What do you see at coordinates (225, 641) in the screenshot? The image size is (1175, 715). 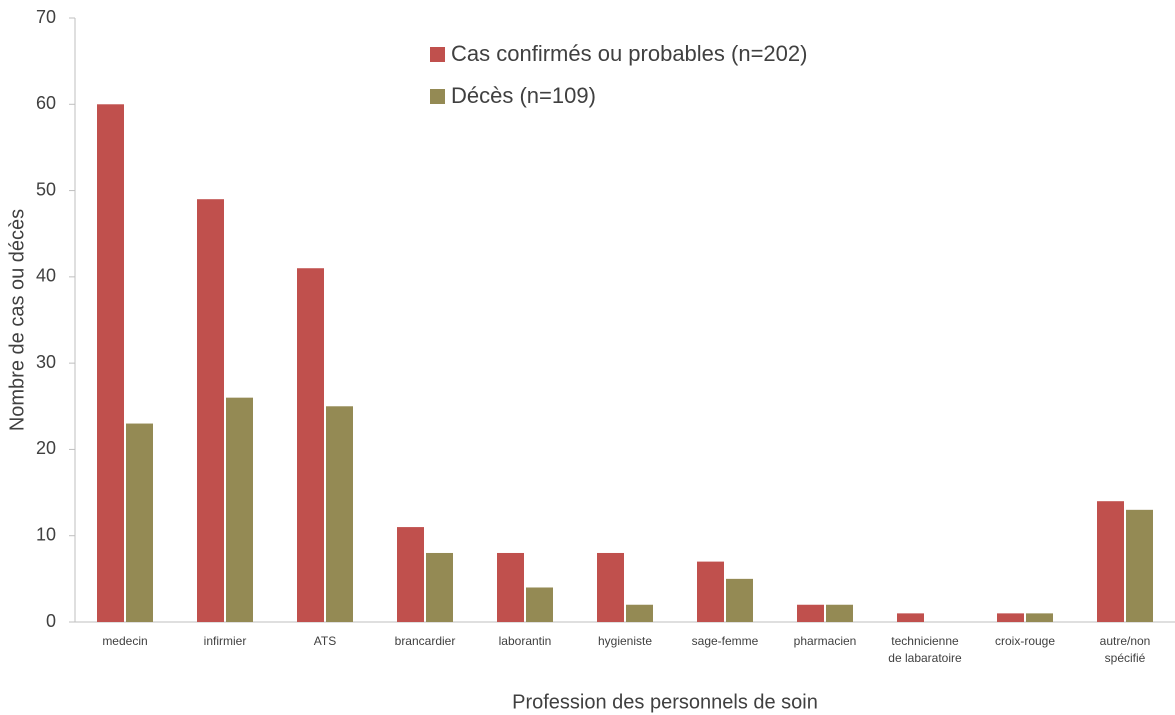 I see `x-tick-label: infirmier` at bounding box center [225, 641].